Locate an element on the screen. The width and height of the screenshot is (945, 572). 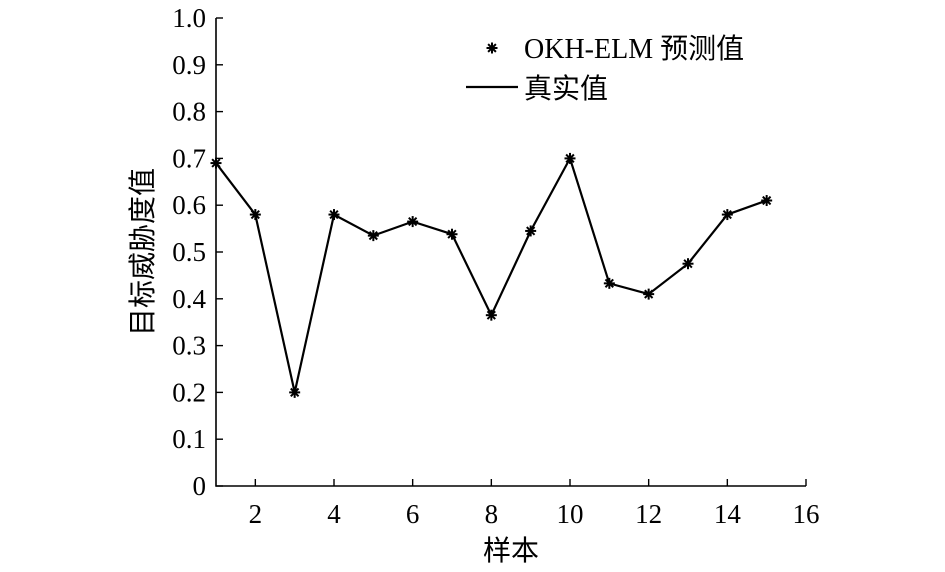
x-tick-label: 16 is located at coordinates (806, 514).